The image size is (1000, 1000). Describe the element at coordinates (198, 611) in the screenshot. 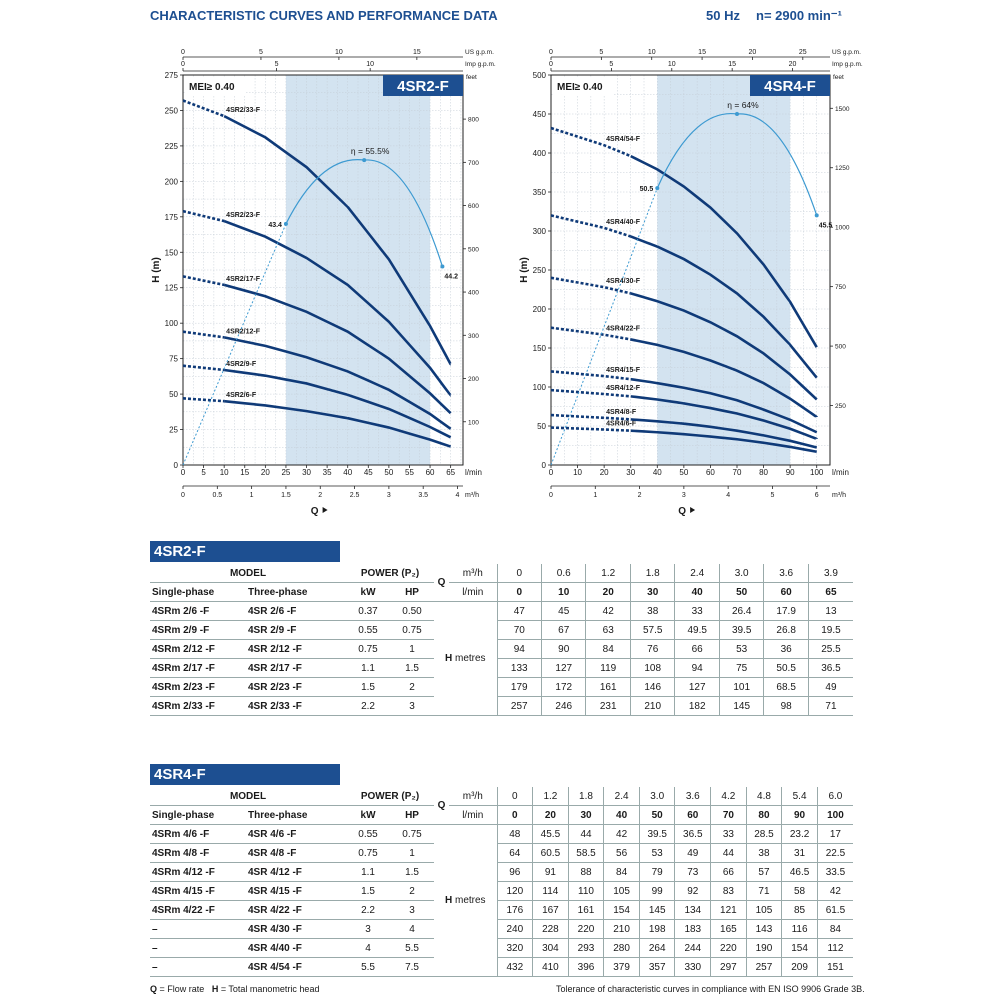

I see `single-phase-model: 4SRm 2/6 -F` at that location.